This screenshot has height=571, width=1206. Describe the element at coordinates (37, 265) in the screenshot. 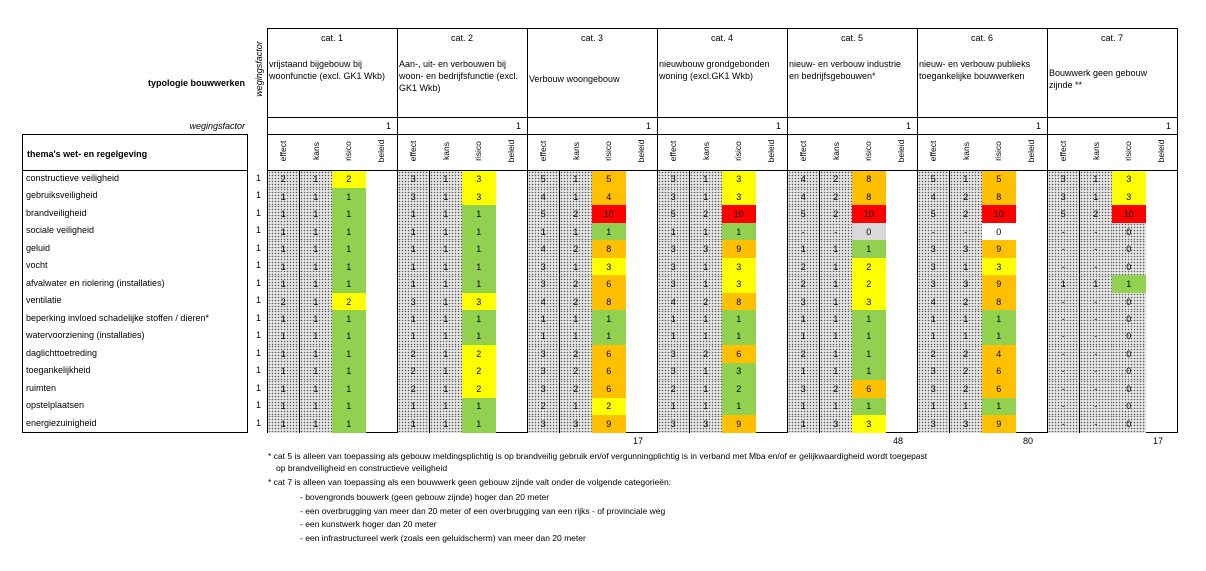

I see `theme-label: vocht` at that location.